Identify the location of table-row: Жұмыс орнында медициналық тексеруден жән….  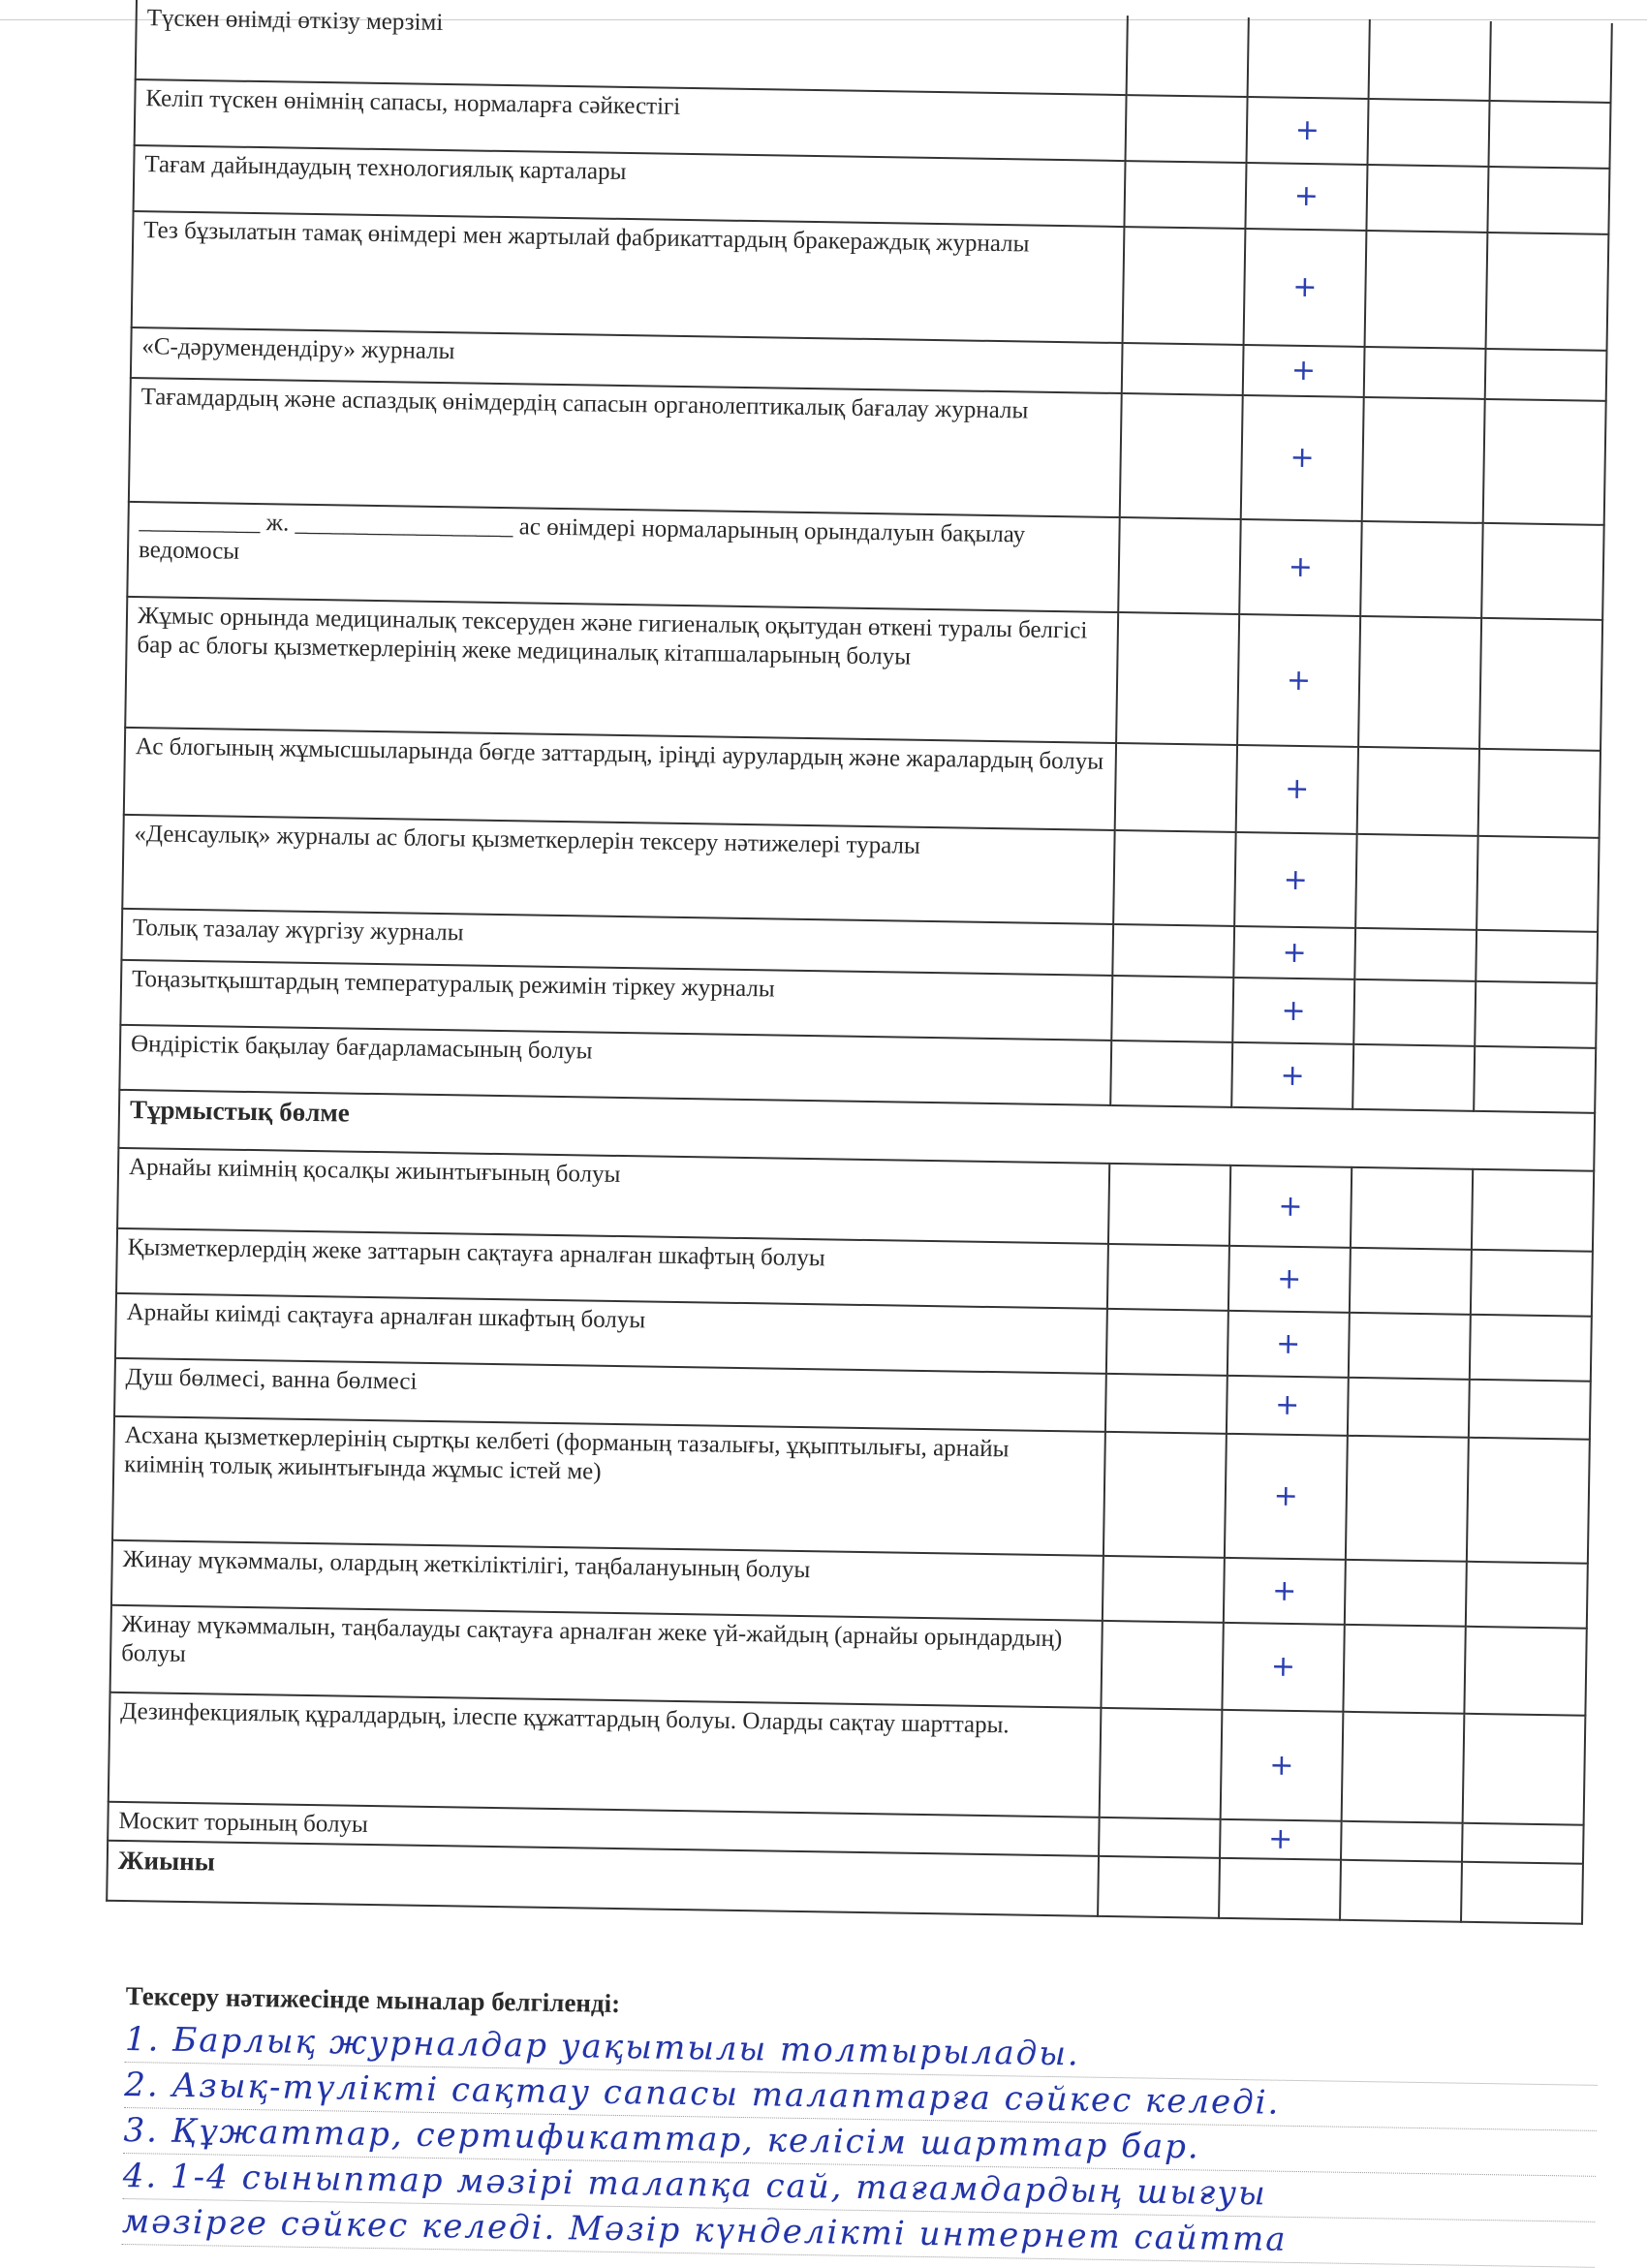
(864, 673).